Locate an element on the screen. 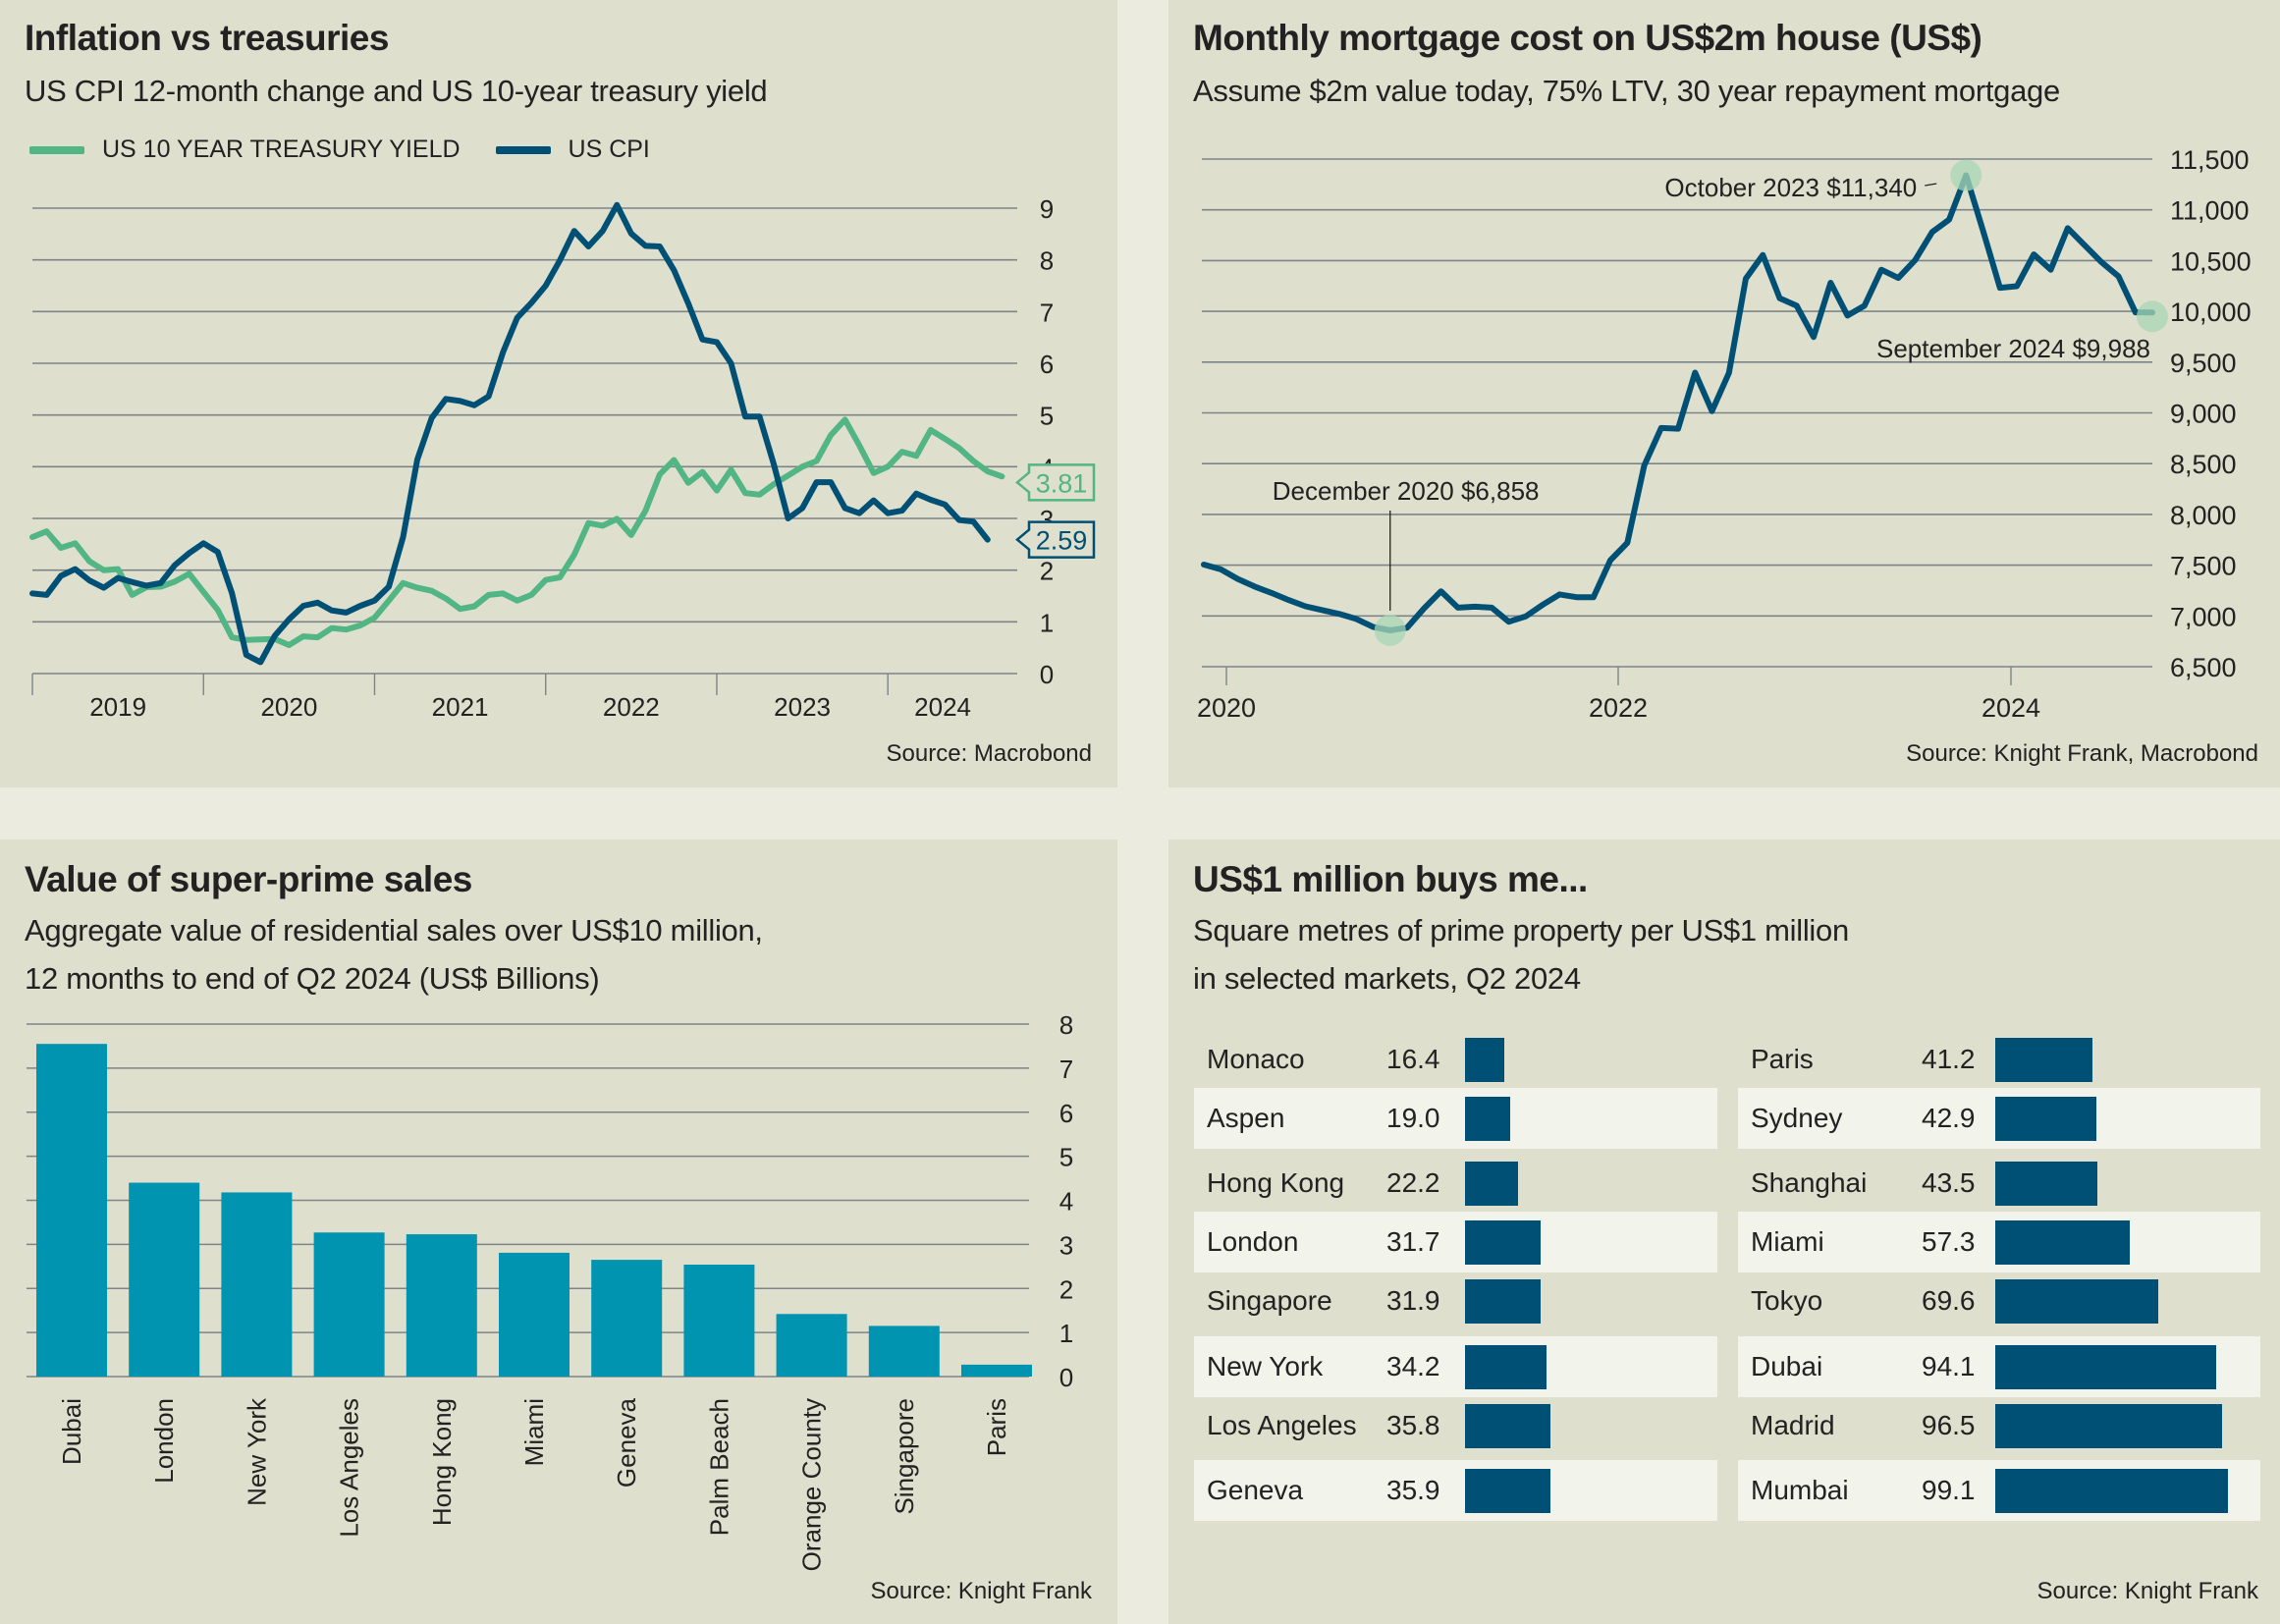  bar-london is located at coordinates (164, 1279).